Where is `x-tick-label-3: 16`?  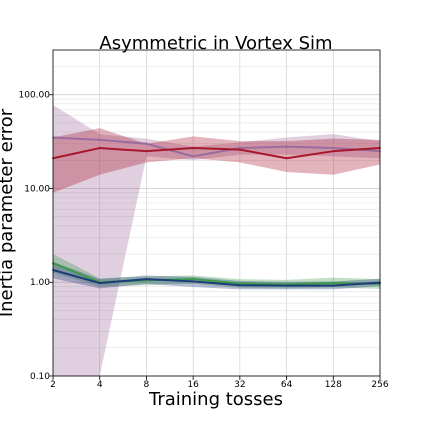
x-tick-label-3: 16 is located at coordinates (193, 385).